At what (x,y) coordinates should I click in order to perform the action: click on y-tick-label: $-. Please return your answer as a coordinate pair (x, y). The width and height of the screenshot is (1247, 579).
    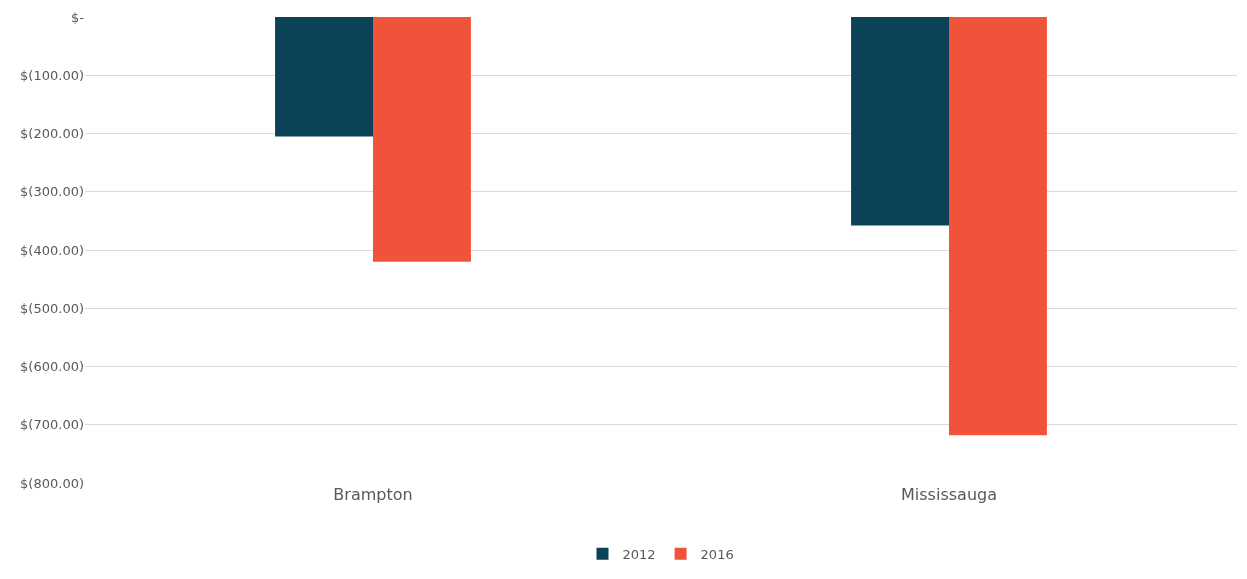
    Looking at the image, I should click on (78, 17).